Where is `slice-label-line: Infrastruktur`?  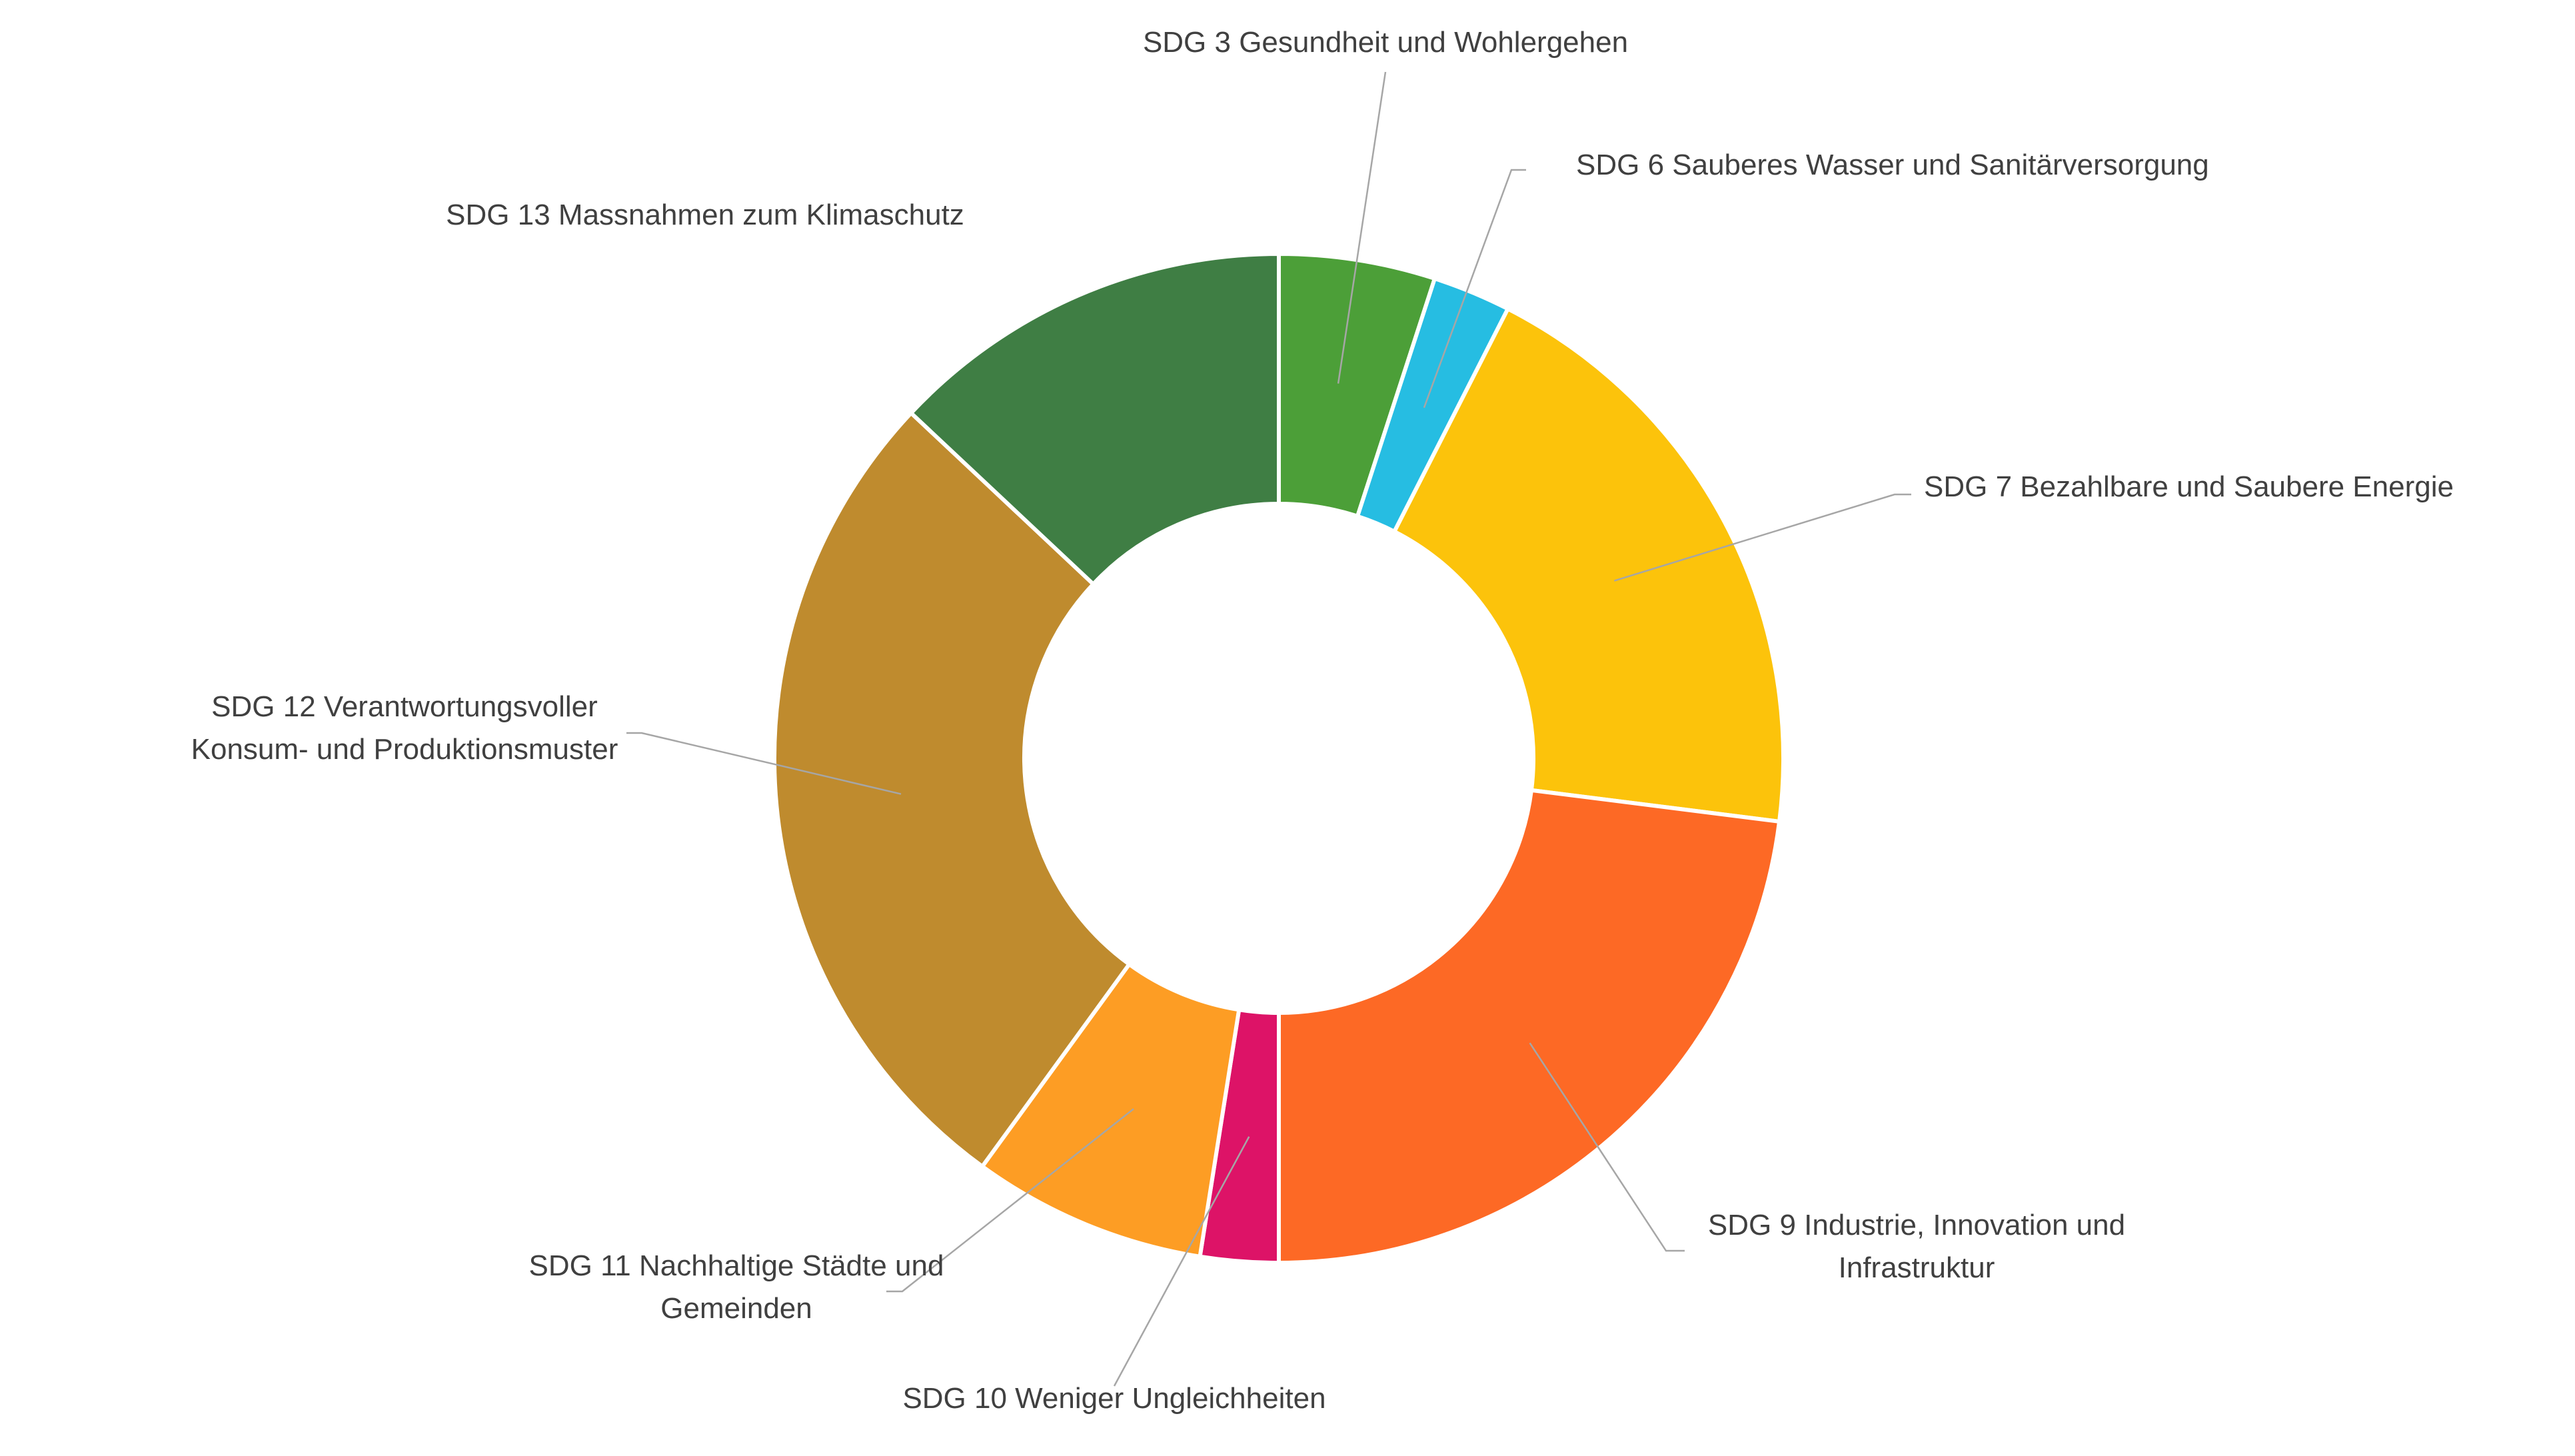 slice-label-line: Infrastruktur is located at coordinates (1917, 1267).